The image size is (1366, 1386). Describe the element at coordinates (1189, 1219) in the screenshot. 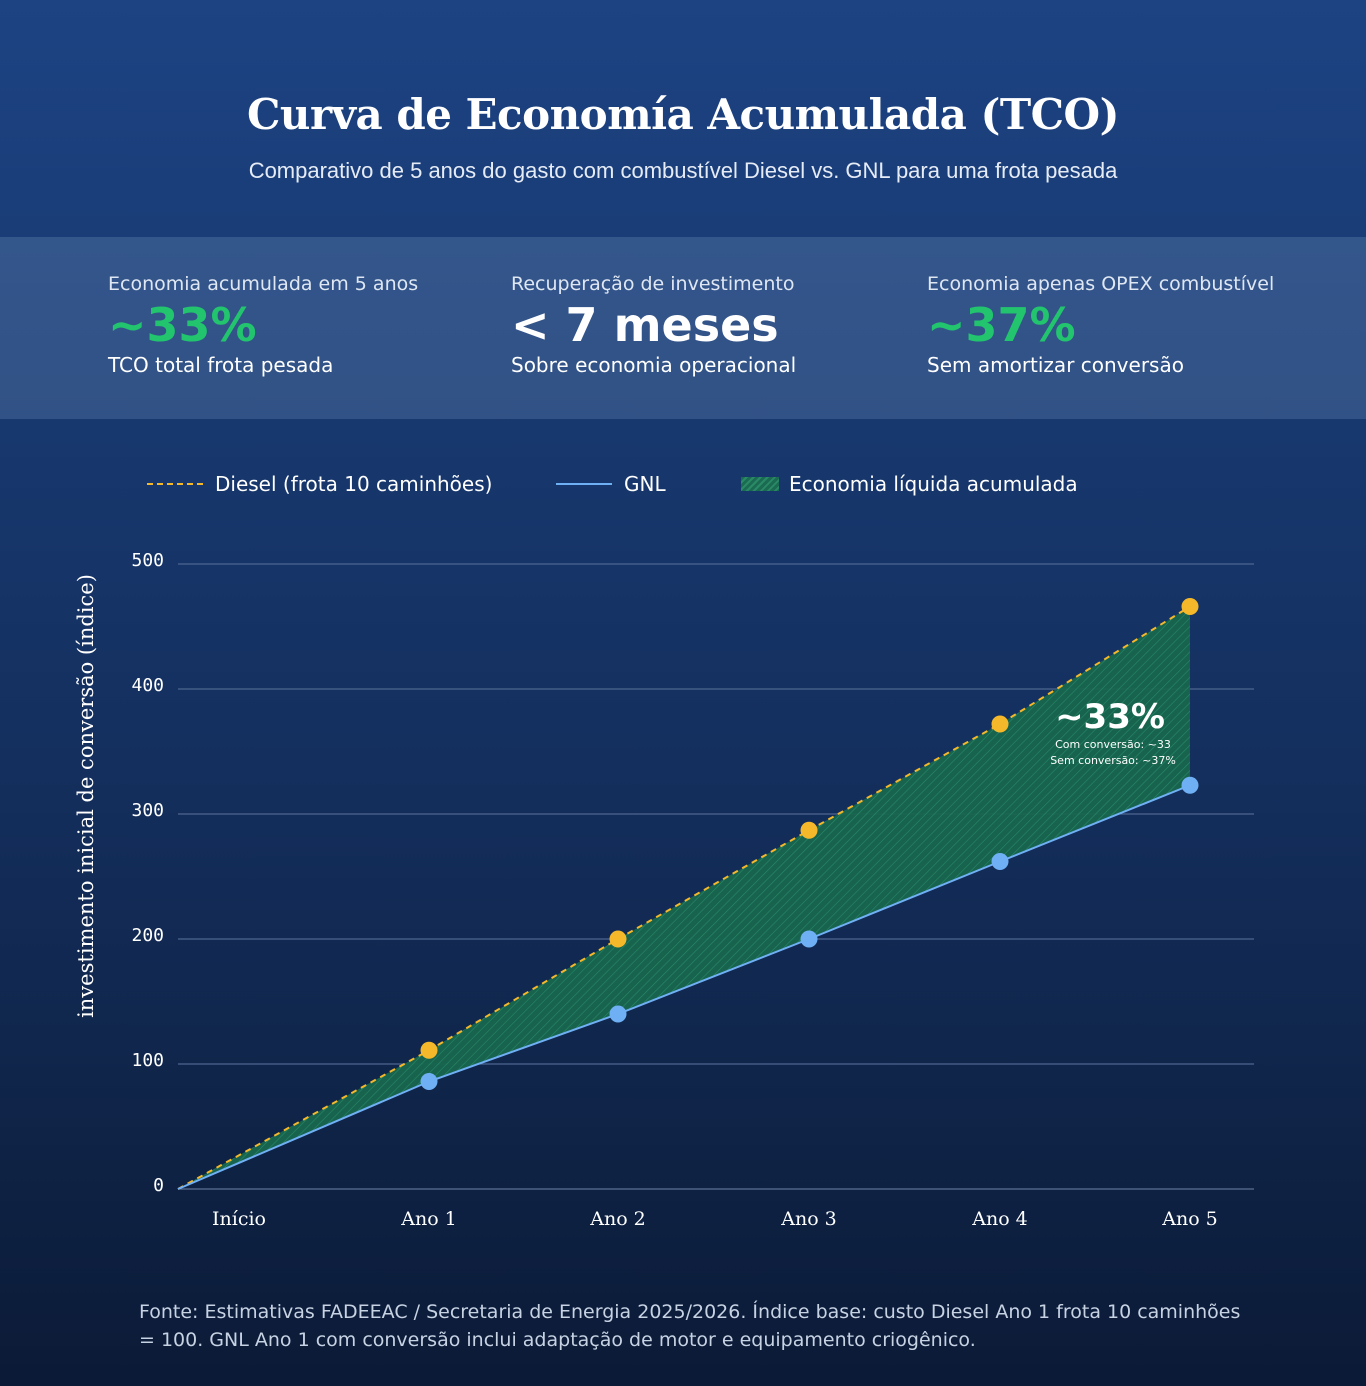

I see `x-tick-label: Ano 5` at that location.